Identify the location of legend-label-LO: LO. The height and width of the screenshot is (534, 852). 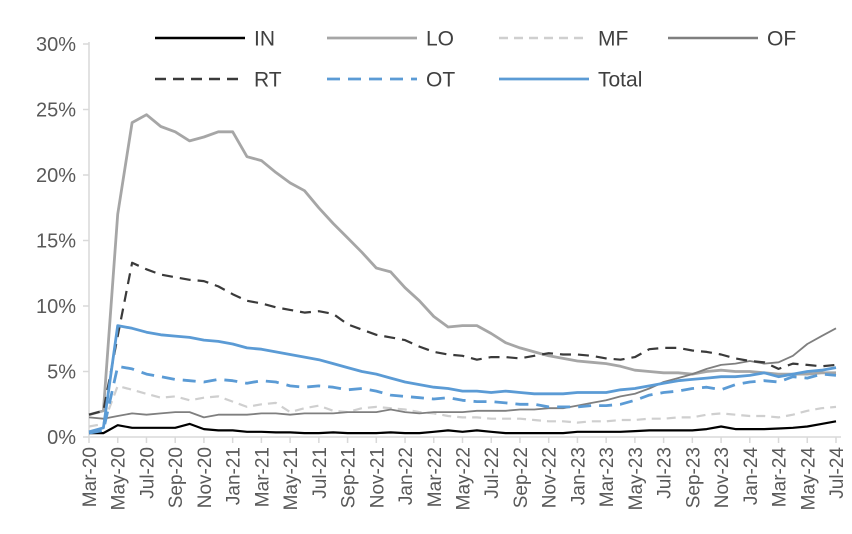
(440, 39).